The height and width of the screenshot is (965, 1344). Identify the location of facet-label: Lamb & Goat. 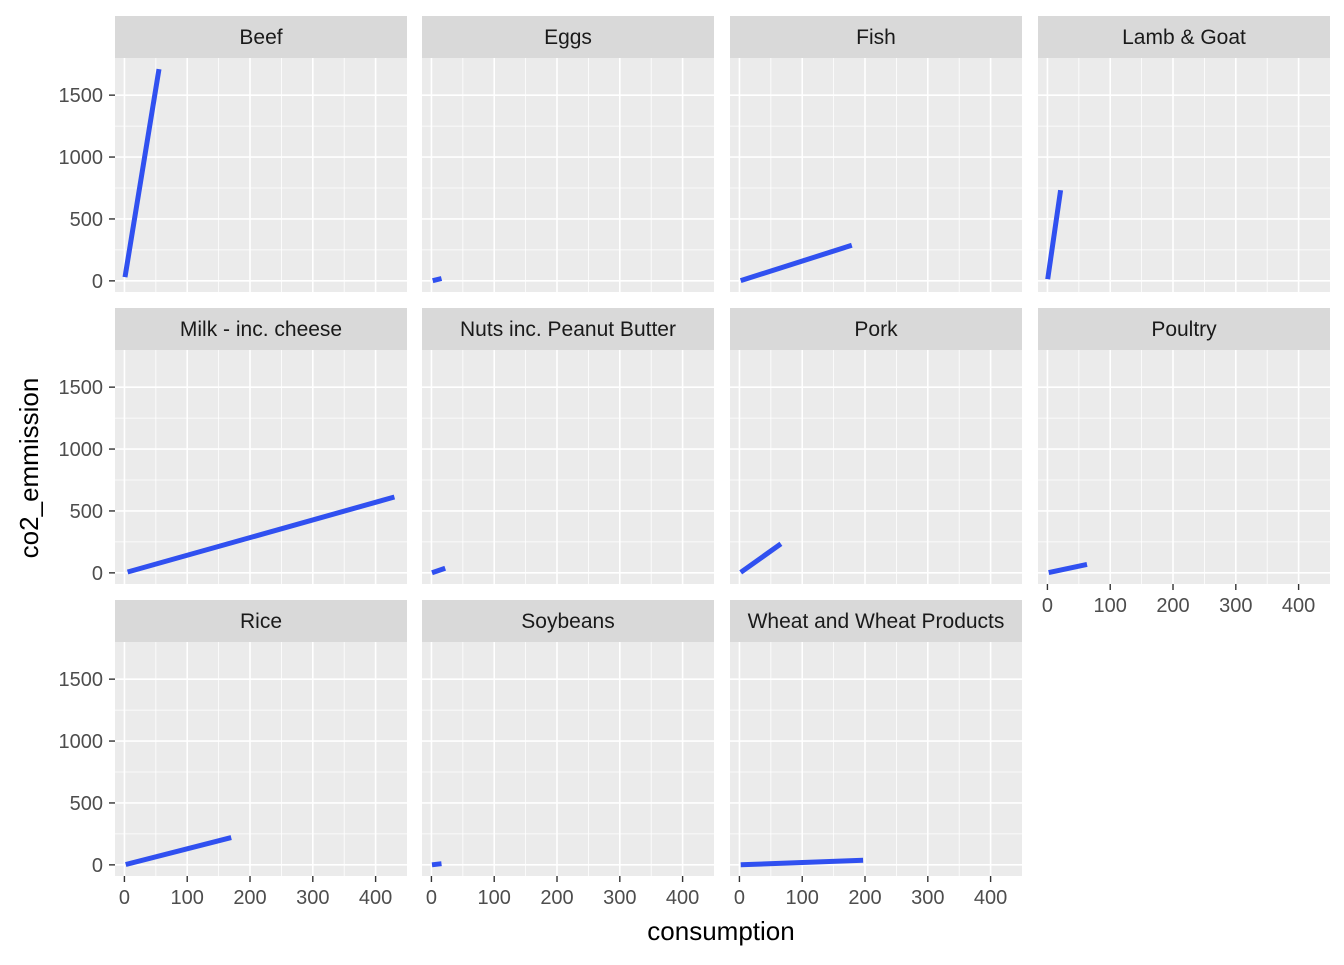
(1184, 37).